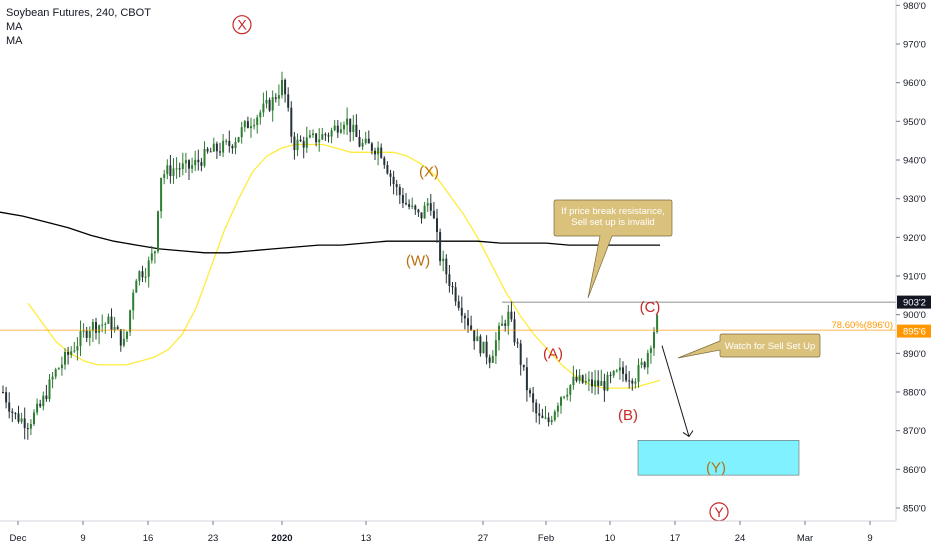 The height and width of the screenshot is (550, 932). I want to click on projection-arrow-line, so click(675, 391).